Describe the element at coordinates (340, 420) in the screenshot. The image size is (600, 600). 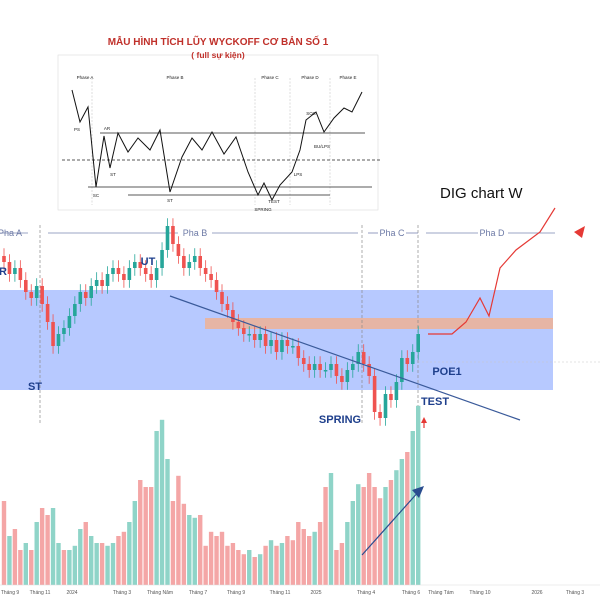
I see `annotation-label: SPRING` at that location.